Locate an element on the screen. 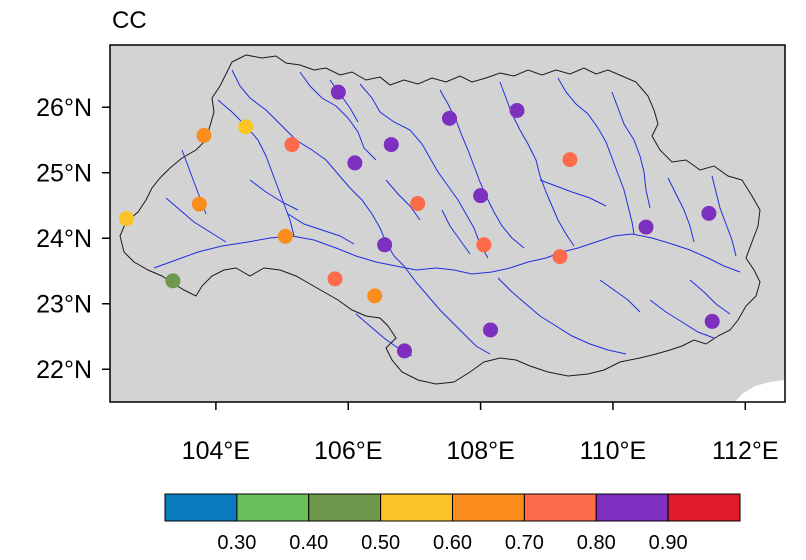  lon-tick-label: 110°E is located at coordinates (613, 451).